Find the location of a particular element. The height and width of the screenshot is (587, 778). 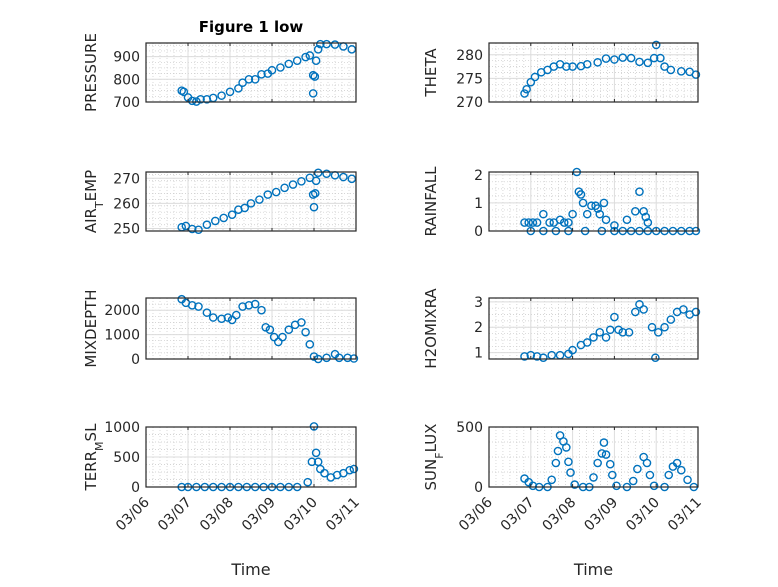

subplot-rainfall: 0 1 2 RAINFALL is located at coordinates (561, 203).